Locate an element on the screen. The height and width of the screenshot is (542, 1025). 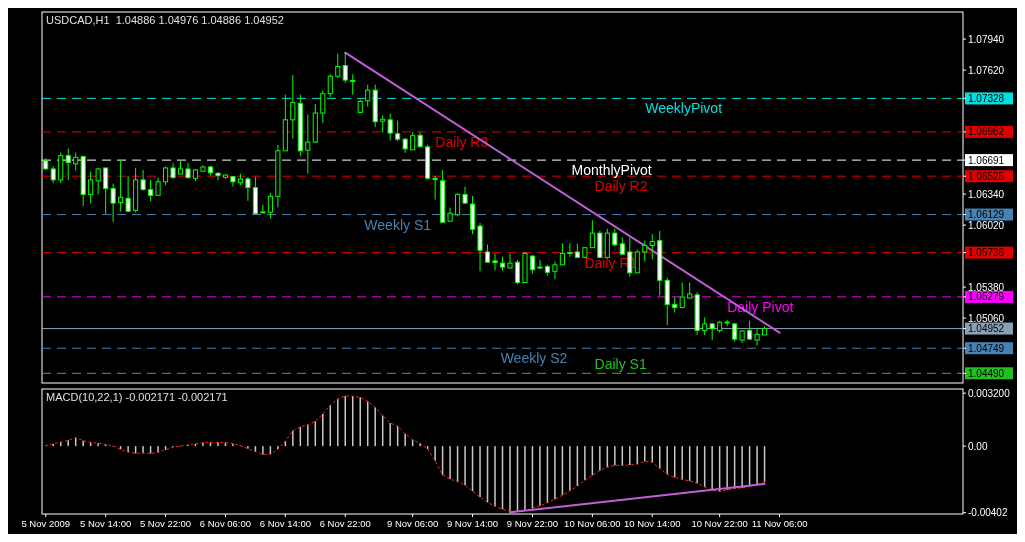
x-tick-label: 10 Nov 14:00 is located at coordinates (652, 523).